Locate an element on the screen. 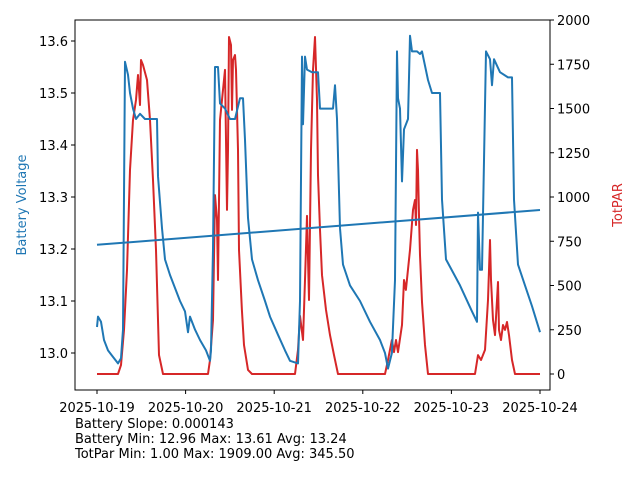  x-tick-label: 2025-10-20 is located at coordinates (186, 408).